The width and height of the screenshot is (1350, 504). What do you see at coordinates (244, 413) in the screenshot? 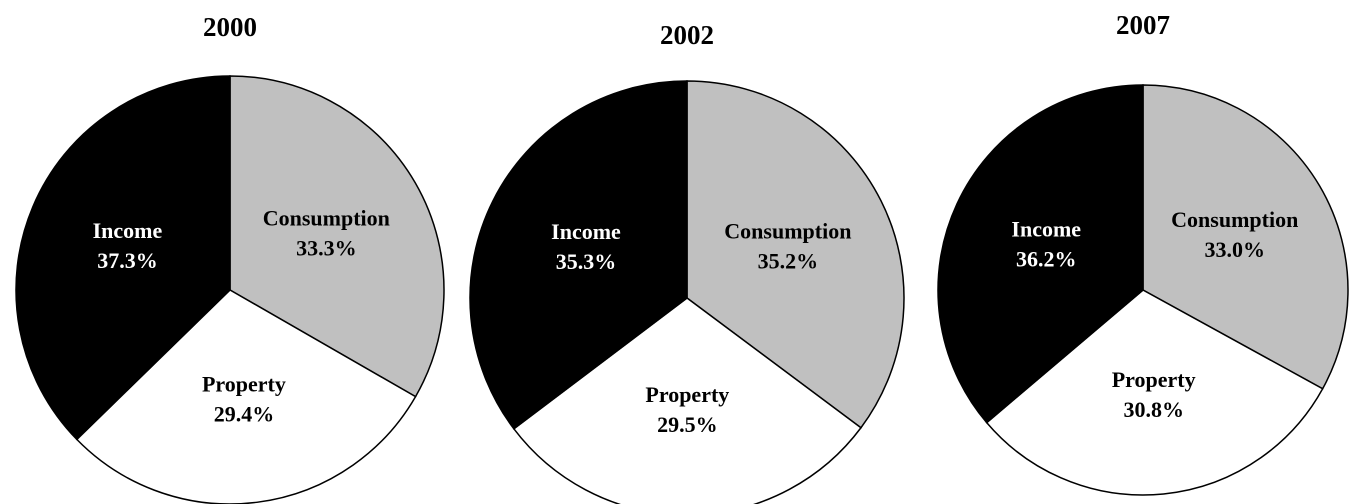
I see `slice-value-label: 29.4%` at bounding box center [244, 413].